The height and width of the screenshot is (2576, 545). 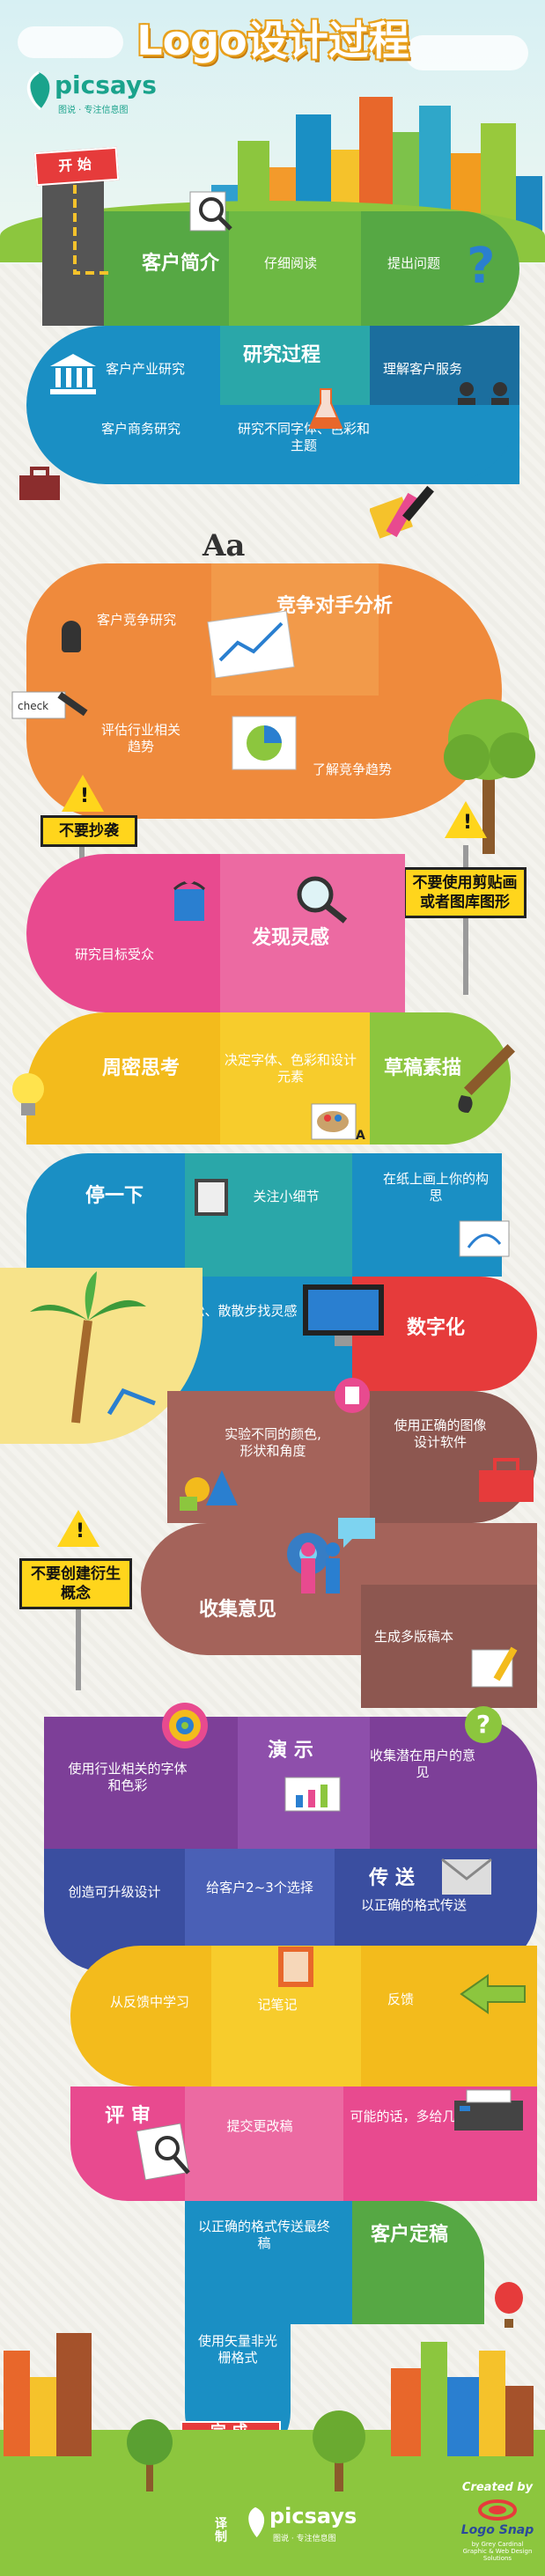 What do you see at coordinates (264, 743) in the screenshot?
I see `pie-chart-icon` at bounding box center [264, 743].